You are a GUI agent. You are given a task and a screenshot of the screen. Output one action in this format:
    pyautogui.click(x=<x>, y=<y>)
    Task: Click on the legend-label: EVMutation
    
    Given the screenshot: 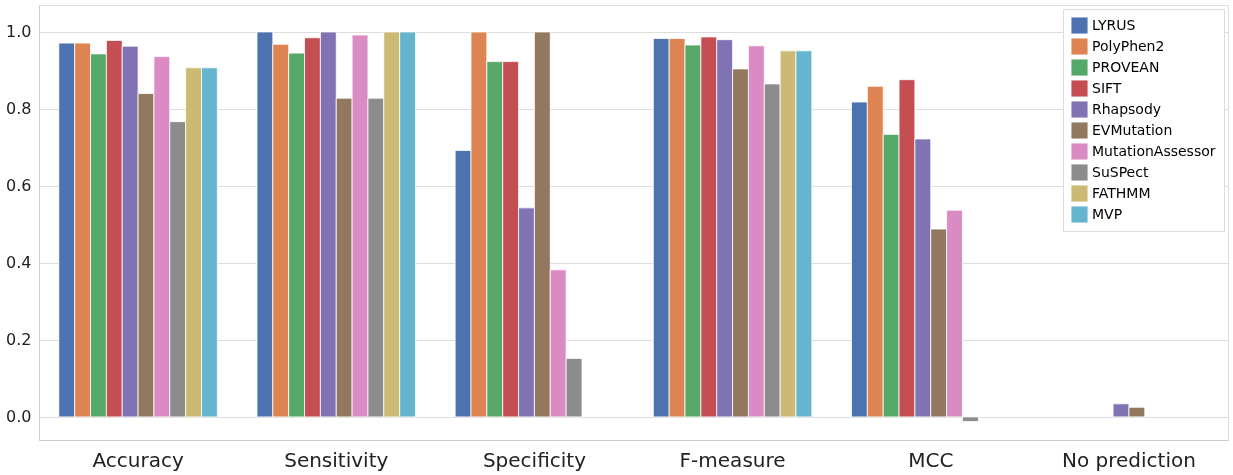 What is the action you would take?
    pyautogui.click(x=1132, y=129)
    